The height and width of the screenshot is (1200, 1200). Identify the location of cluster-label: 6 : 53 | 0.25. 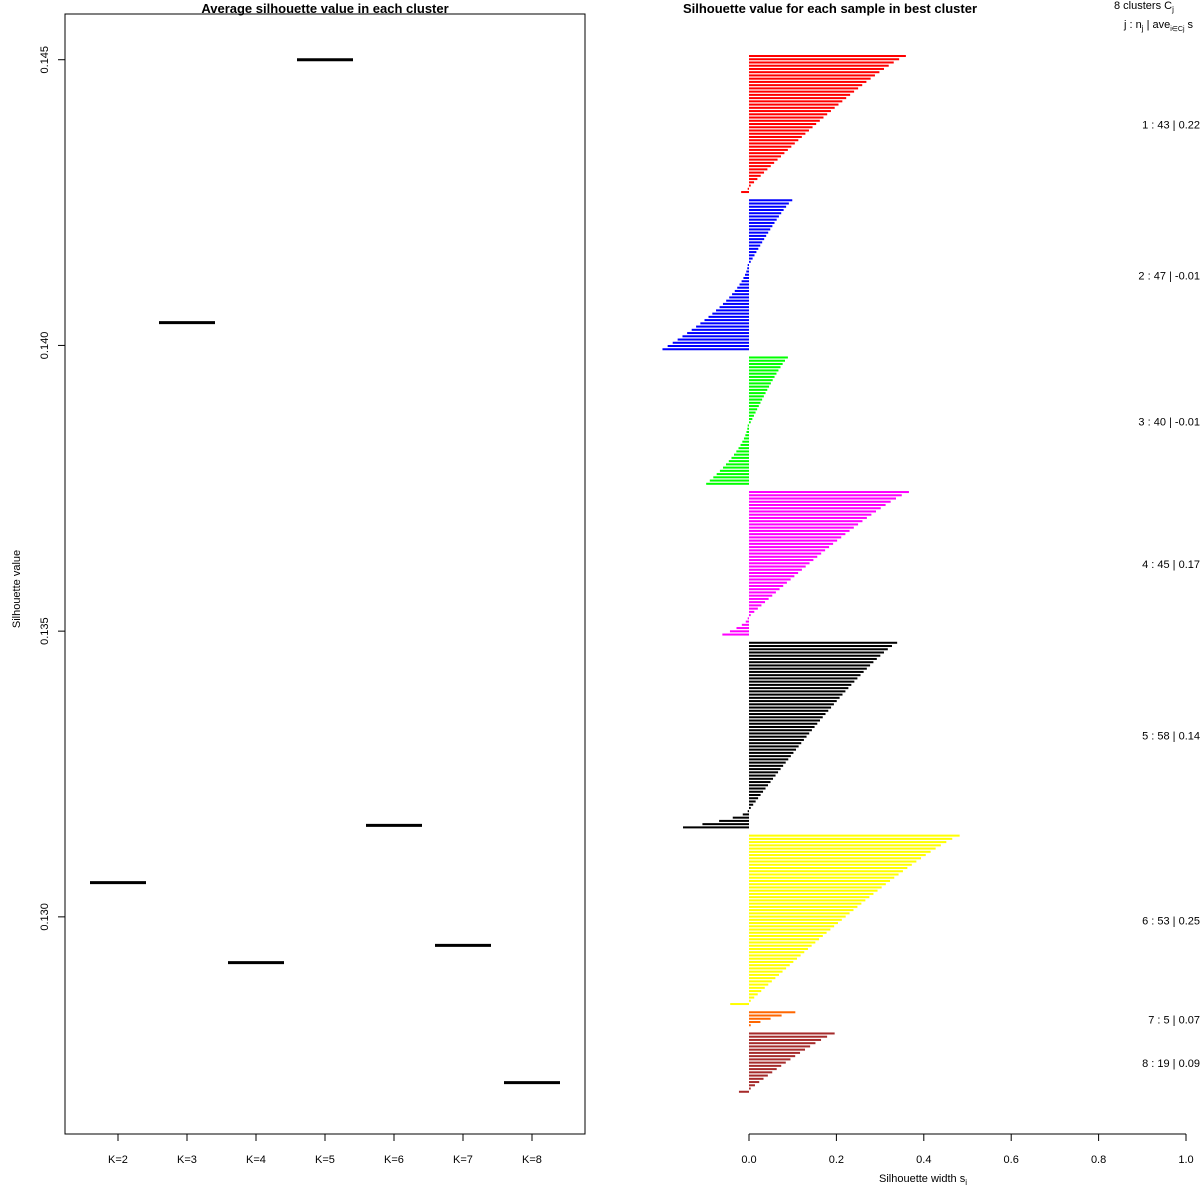
(1171, 921).